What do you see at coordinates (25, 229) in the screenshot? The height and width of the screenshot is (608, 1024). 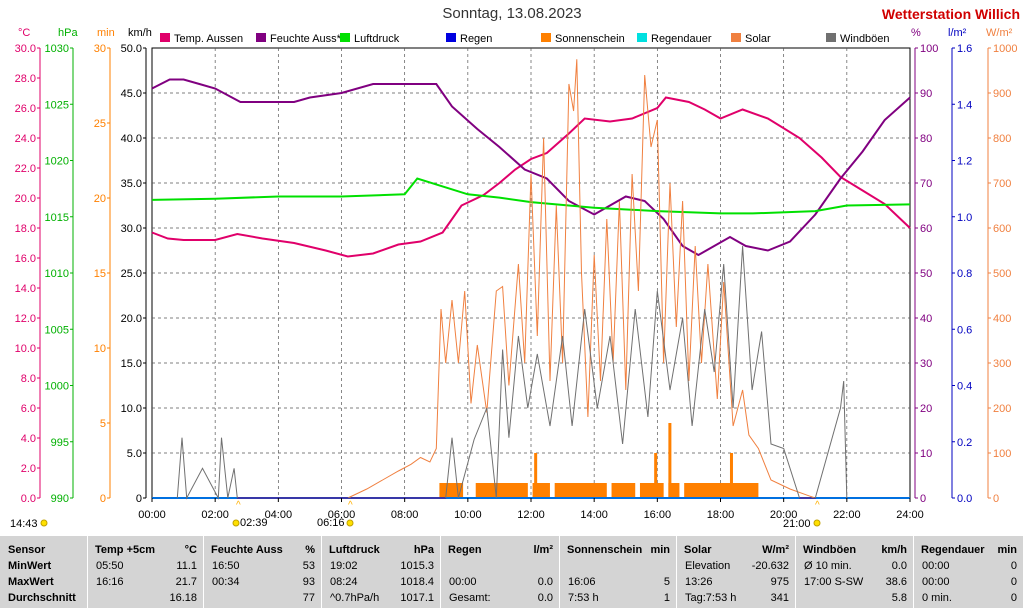 I see `axis-tick-label: 18.0` at bounding box center [25, 229].